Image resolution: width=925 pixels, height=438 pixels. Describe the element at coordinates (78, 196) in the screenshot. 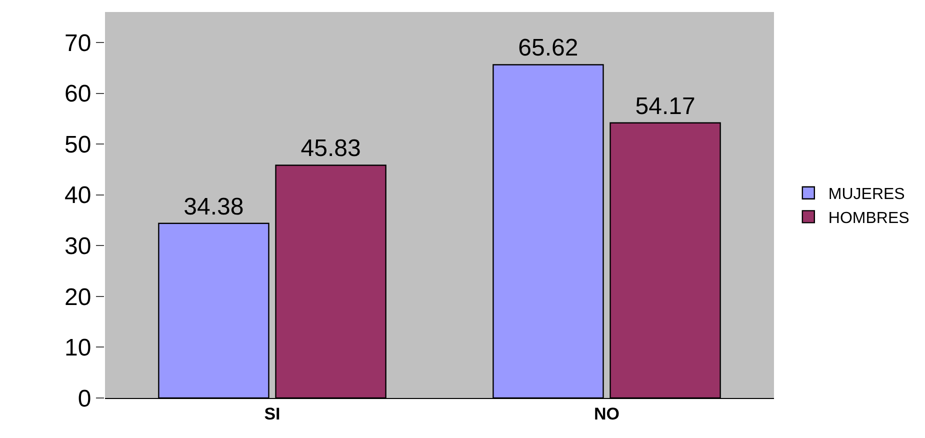

I see `y-tick-label: 40` at that location.